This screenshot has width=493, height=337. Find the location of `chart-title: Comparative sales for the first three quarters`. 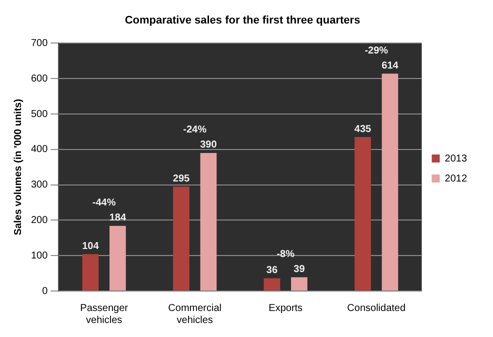

chart-title: Comparative sales for the first three quarters is located at coordinates (242, 20).